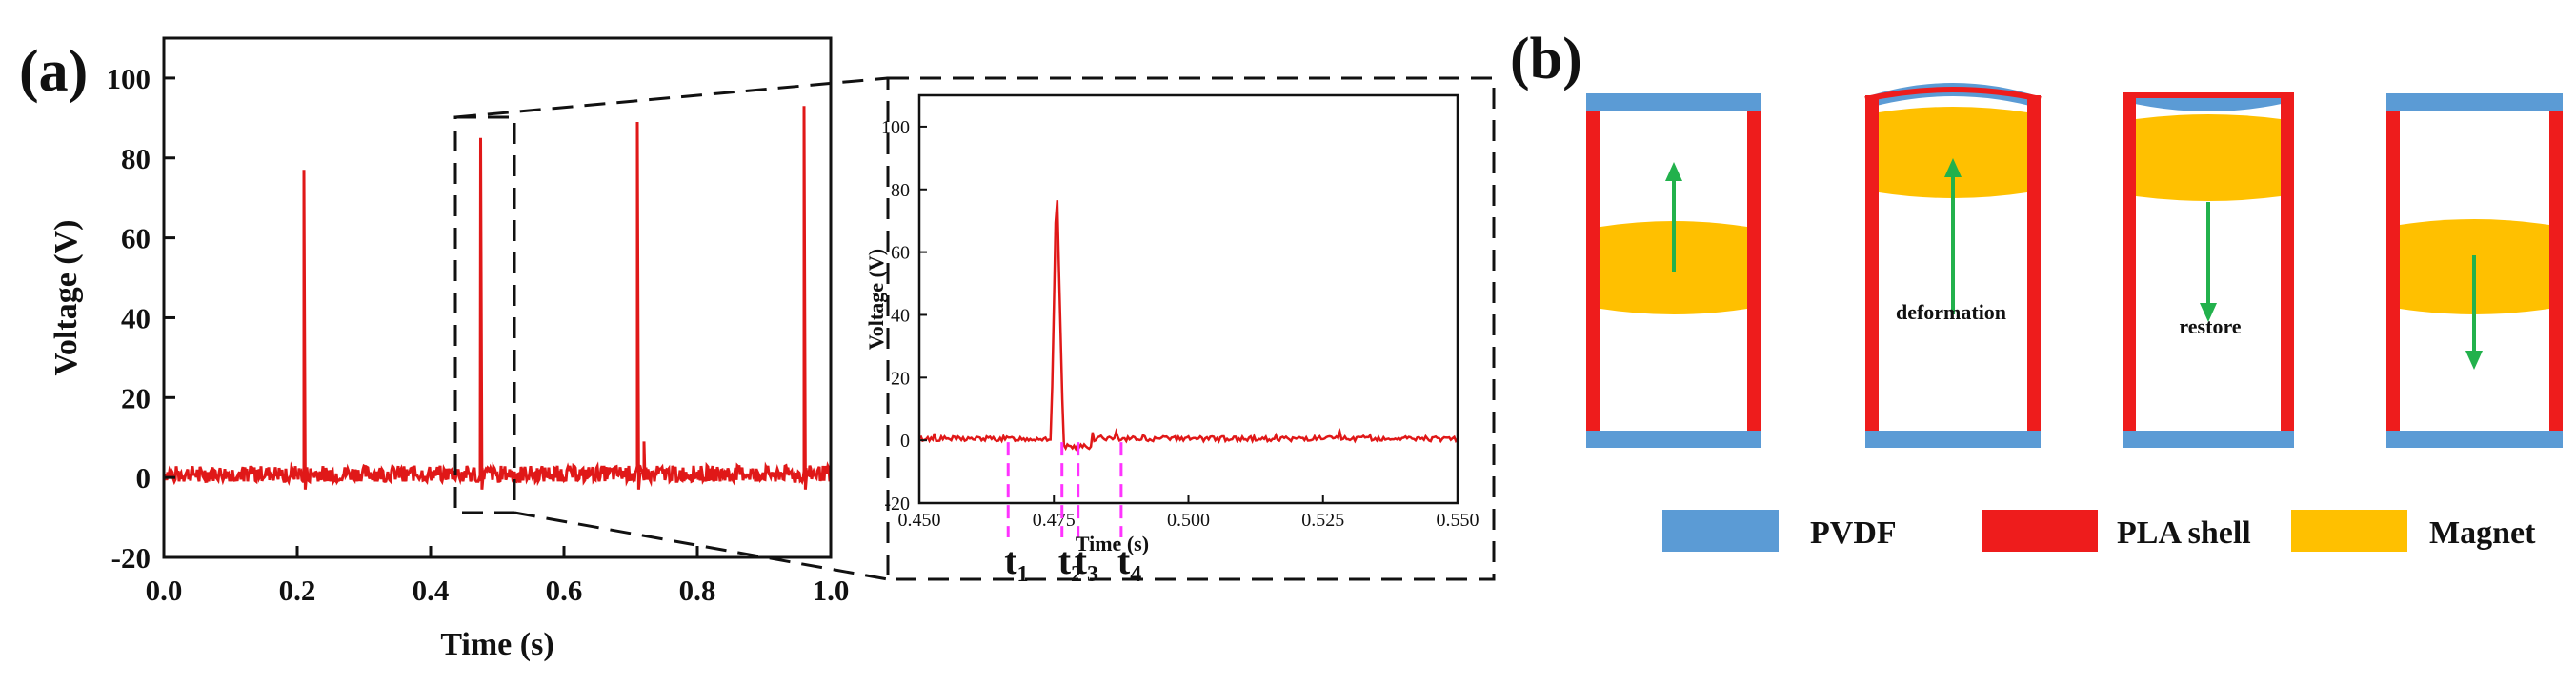  Describe the element at coordinates (131, 558) in the screenshot. I see `main-y-tick-label: -20` at that location.